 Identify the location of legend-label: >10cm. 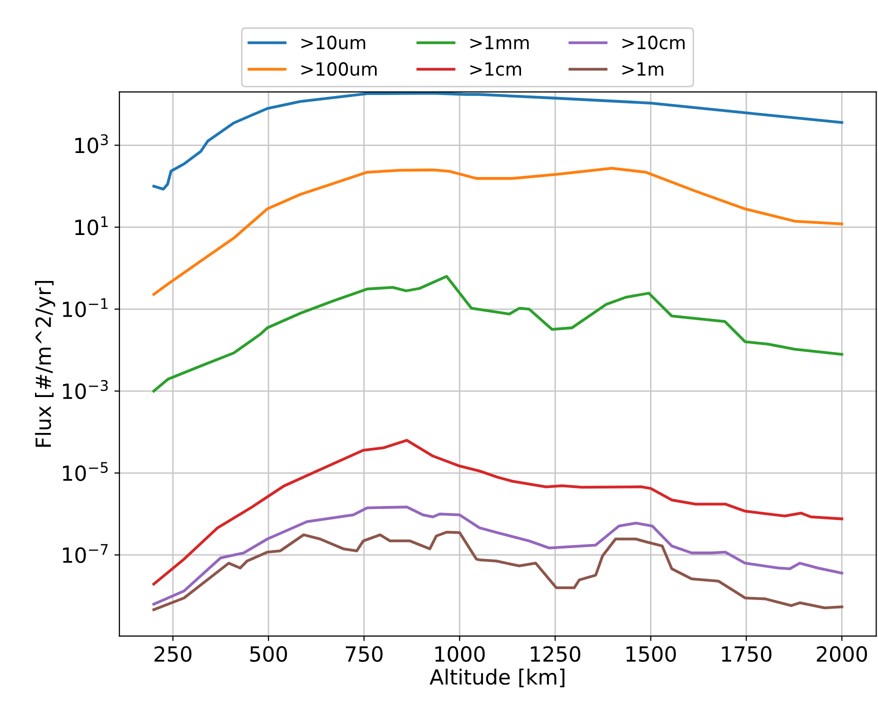
(653, 43).